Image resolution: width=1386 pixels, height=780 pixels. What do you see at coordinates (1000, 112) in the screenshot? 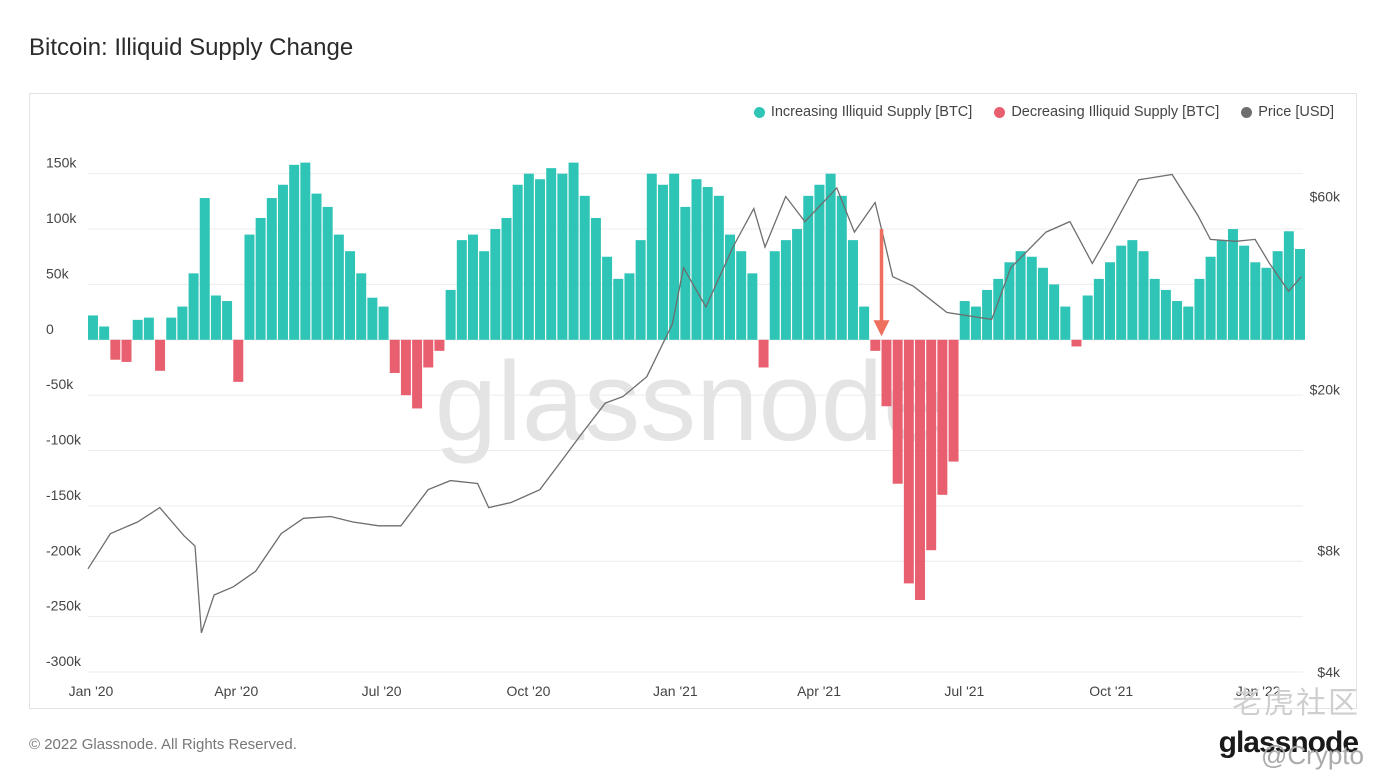
I see `legend-swatch-decreasing` at bounding box center [1000, 112].